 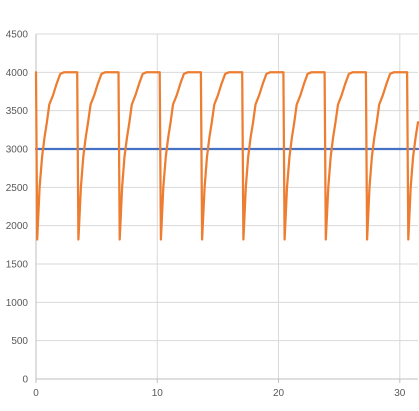 I want to click on x-tick-label: 10, so click(x=158, y=393).